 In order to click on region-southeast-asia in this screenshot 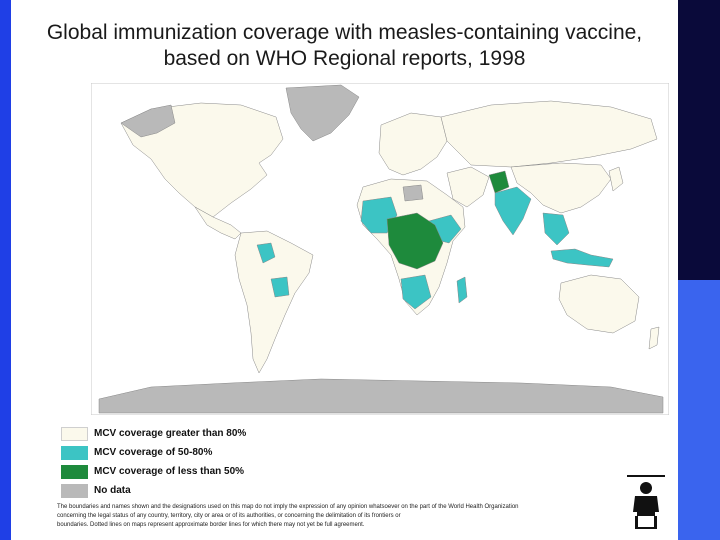, I will do `click(556, 229)`.